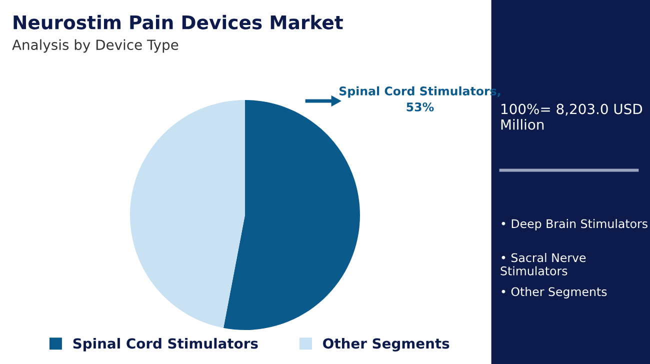 The width and height of the screenshot is (650, 364). I want to click on text: • Other Segments, so click(554, 292).